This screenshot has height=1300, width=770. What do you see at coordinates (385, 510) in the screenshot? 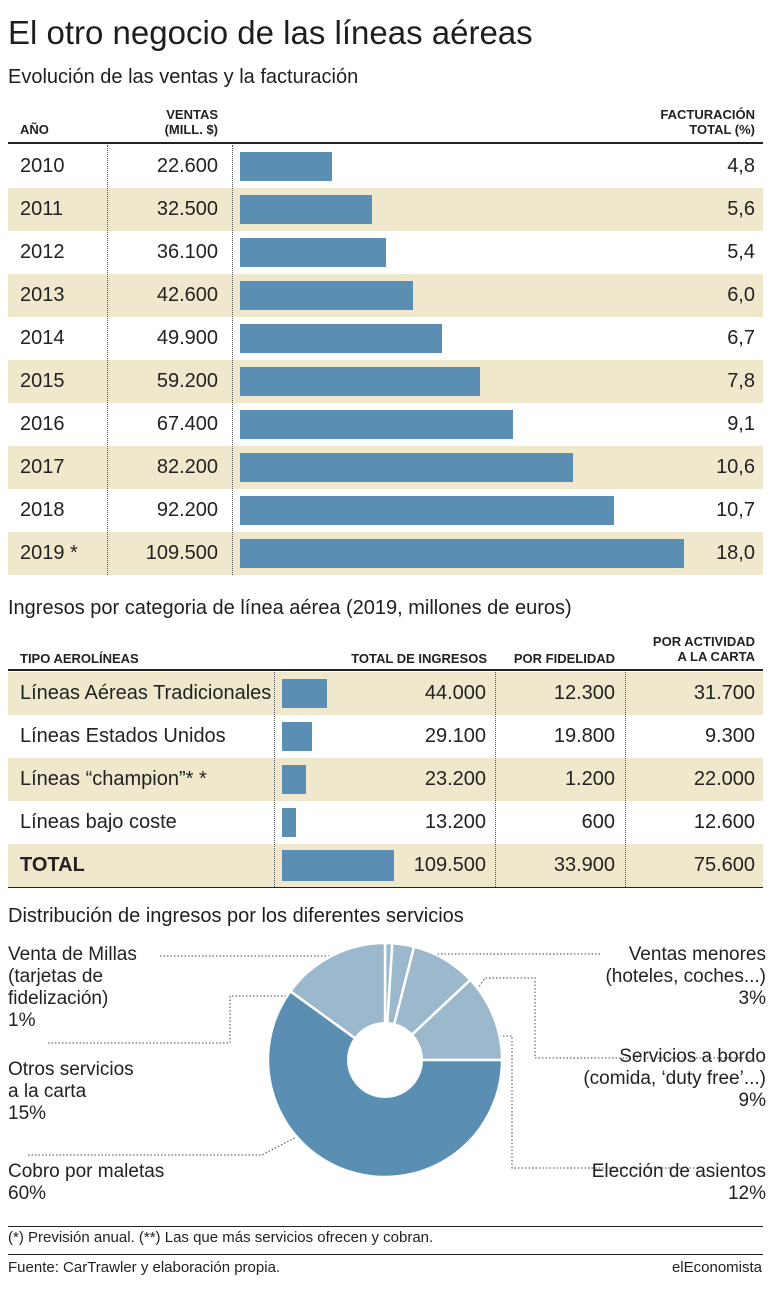
I see `sales-row: 2018 92.200 10,7` at bounding box center [385, 510].